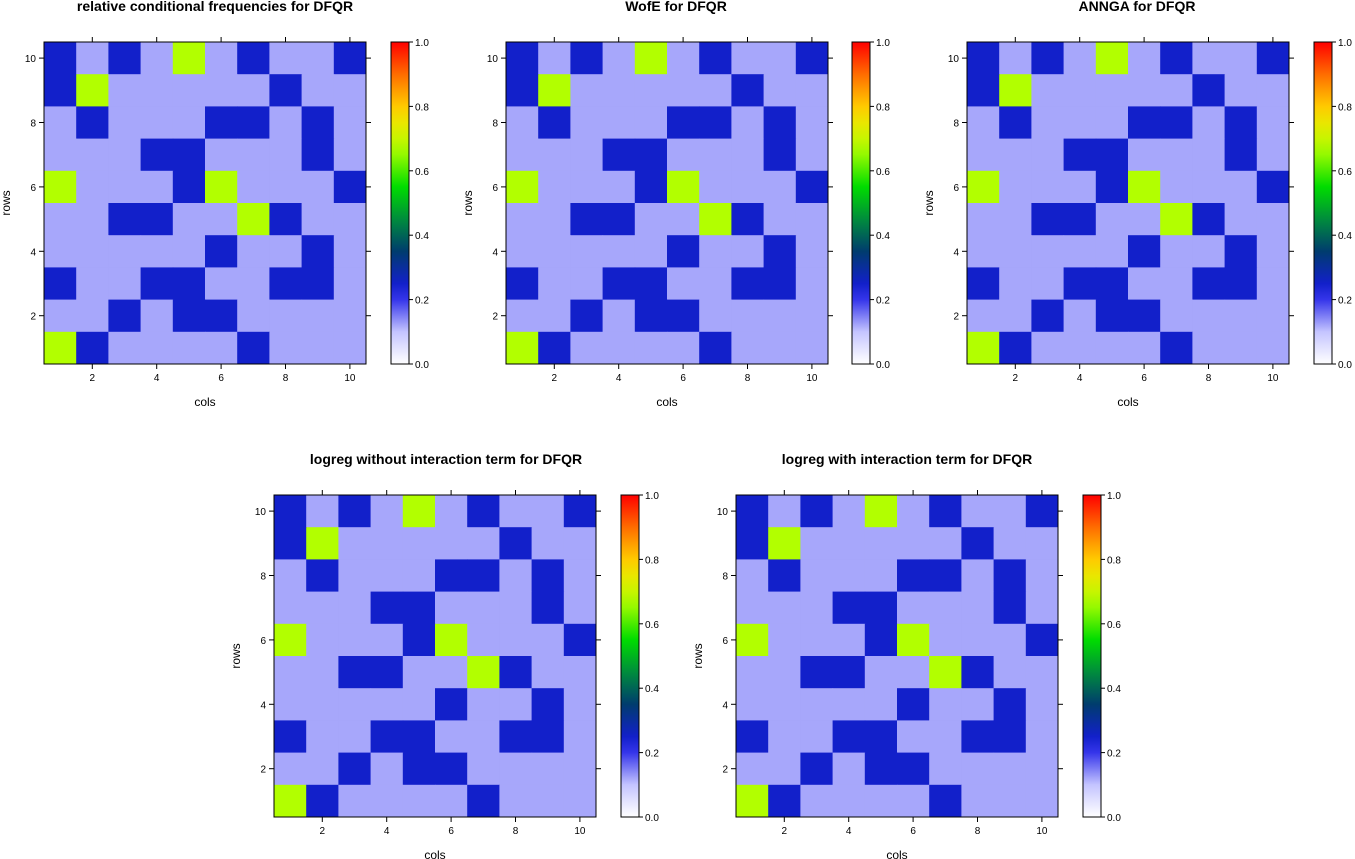 This screenshot has width=1355, height=859. Describe the element at coordinates (652, 560) in the screenshot. I see `colorbar-tick-label: 0.8` at that location.